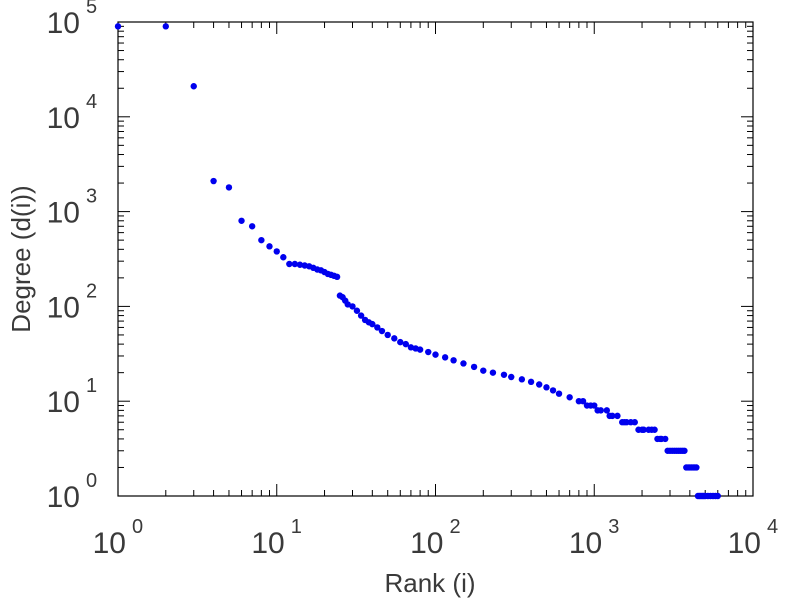  What do you see at coordinates (772, 527) in the screenshot?
I see `x-tick-exponent: 4` at bounding box center [772, 527].